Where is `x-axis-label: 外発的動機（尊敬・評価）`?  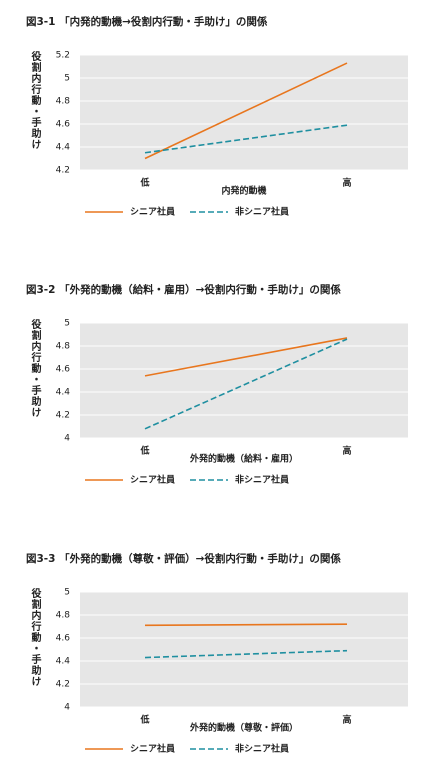 x-axis-label: 外発的動機（尊敬・評価） is located at coordinates (243, 728).